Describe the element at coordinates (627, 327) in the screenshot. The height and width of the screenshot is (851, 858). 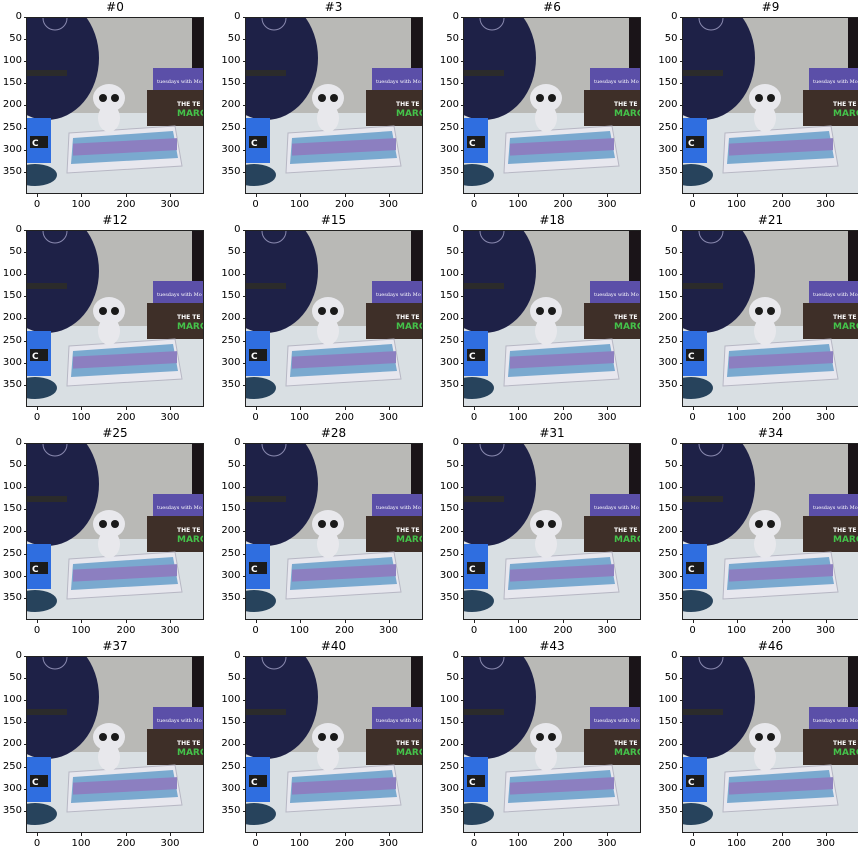
I see `book-author-text: MARG` at that location.